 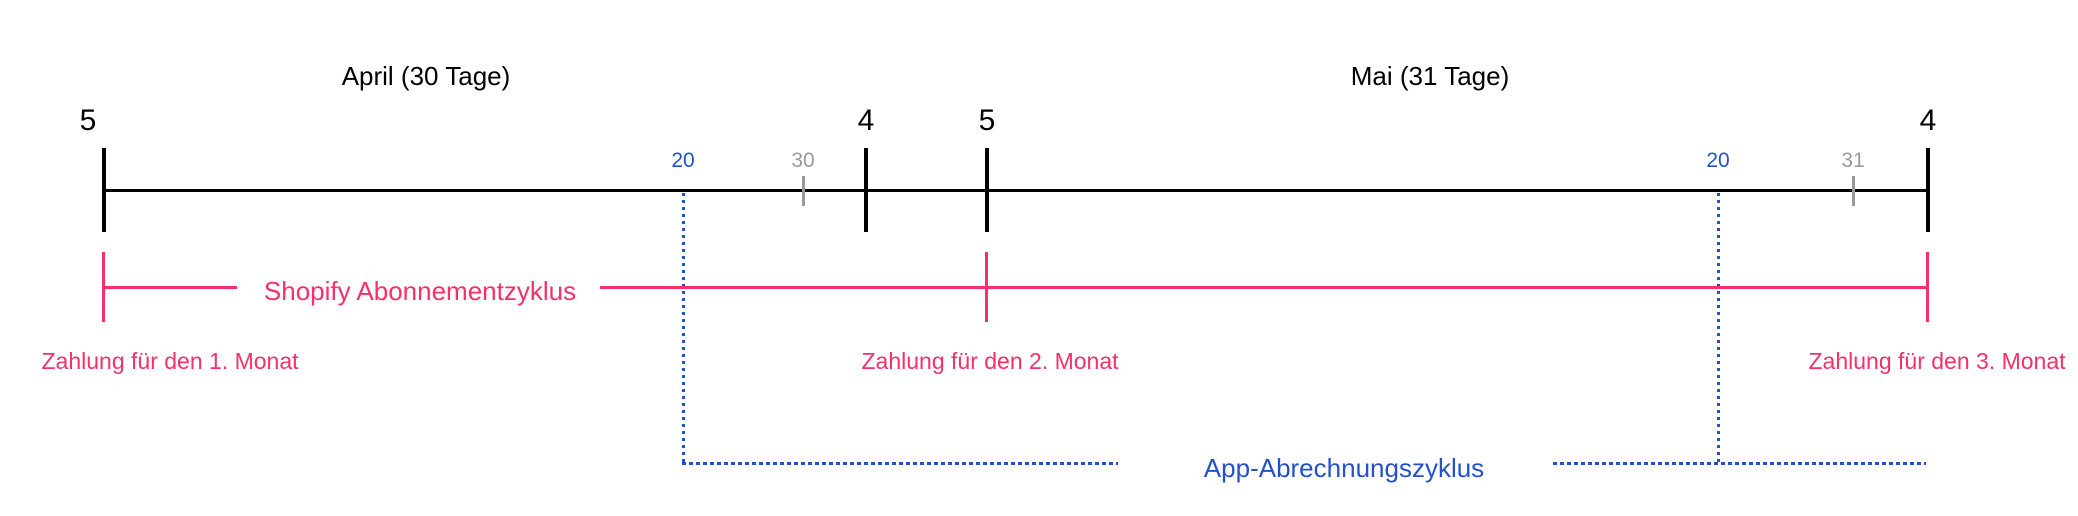 I want to click on day-label-april-20: 20, so click(x=683, y=160).